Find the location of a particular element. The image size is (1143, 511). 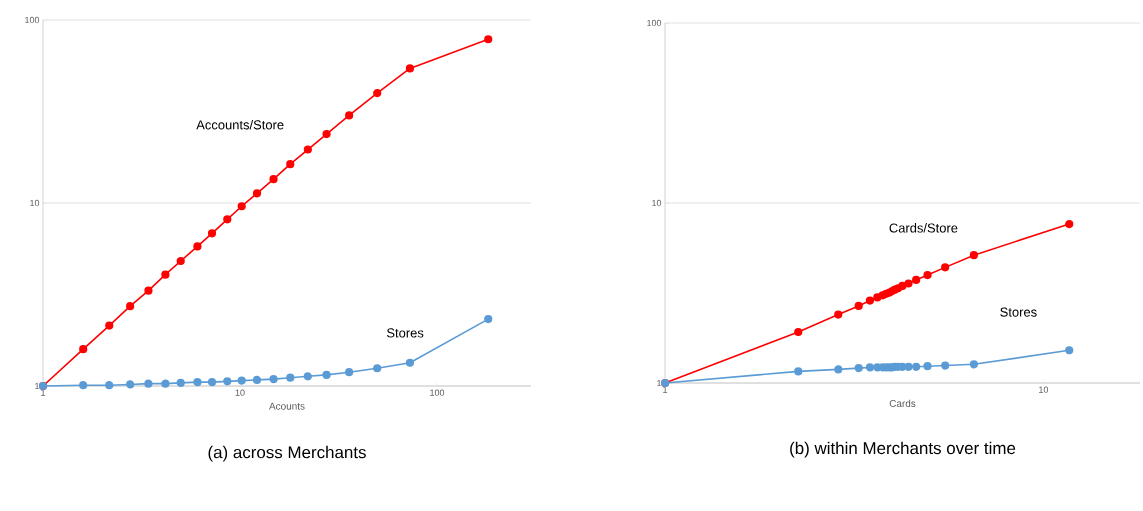

text: Accounts/Store is located at coordinates (240, 124).